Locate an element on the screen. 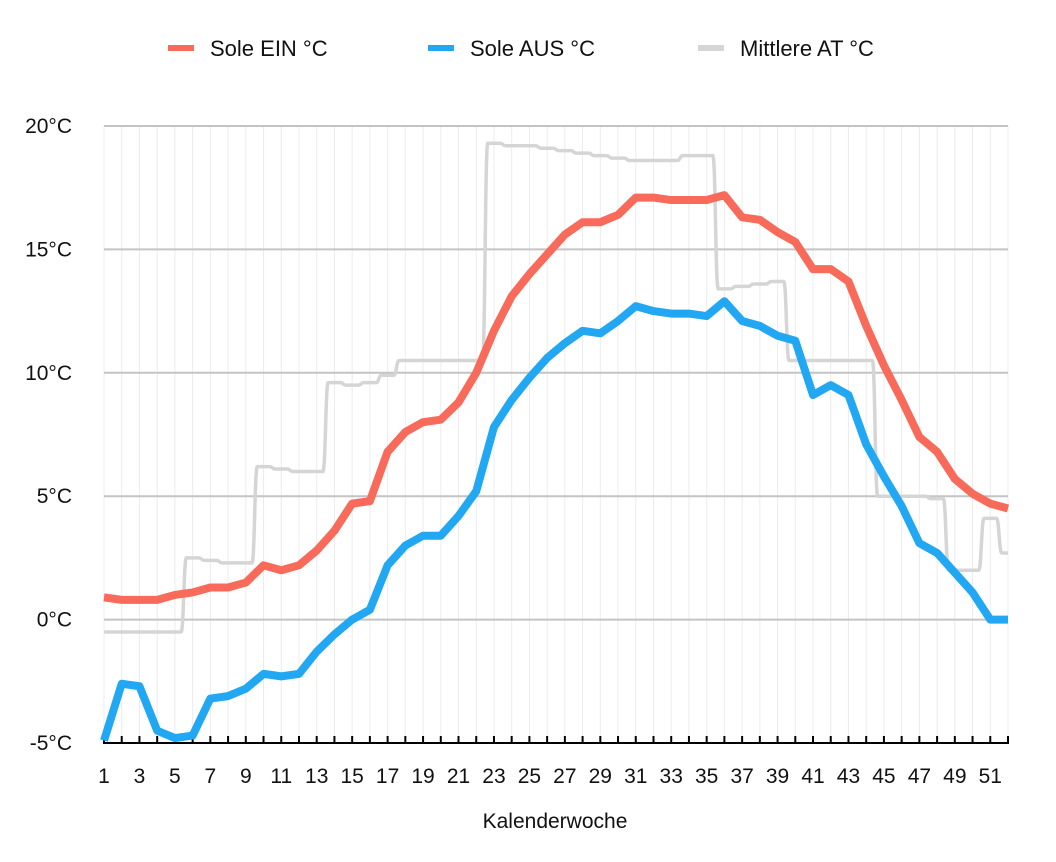  y-tick-label: 15°C is located at coordinates (48, 249).